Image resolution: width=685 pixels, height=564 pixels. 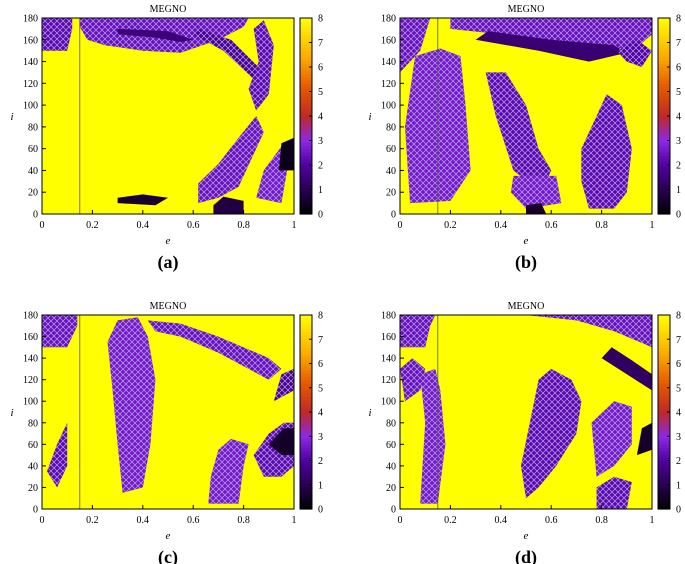 What do you see at coordinates (391, 445) in the screenshot?
I see `y-tick-label: 60` at bounding box center [391, 445].